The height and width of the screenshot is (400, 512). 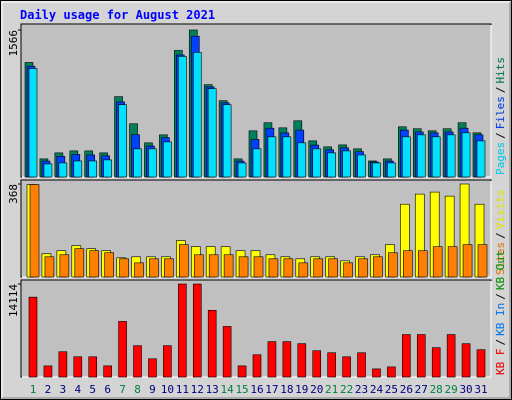 I want to click on x-tick-label: 21, so click(x=331, y=389).